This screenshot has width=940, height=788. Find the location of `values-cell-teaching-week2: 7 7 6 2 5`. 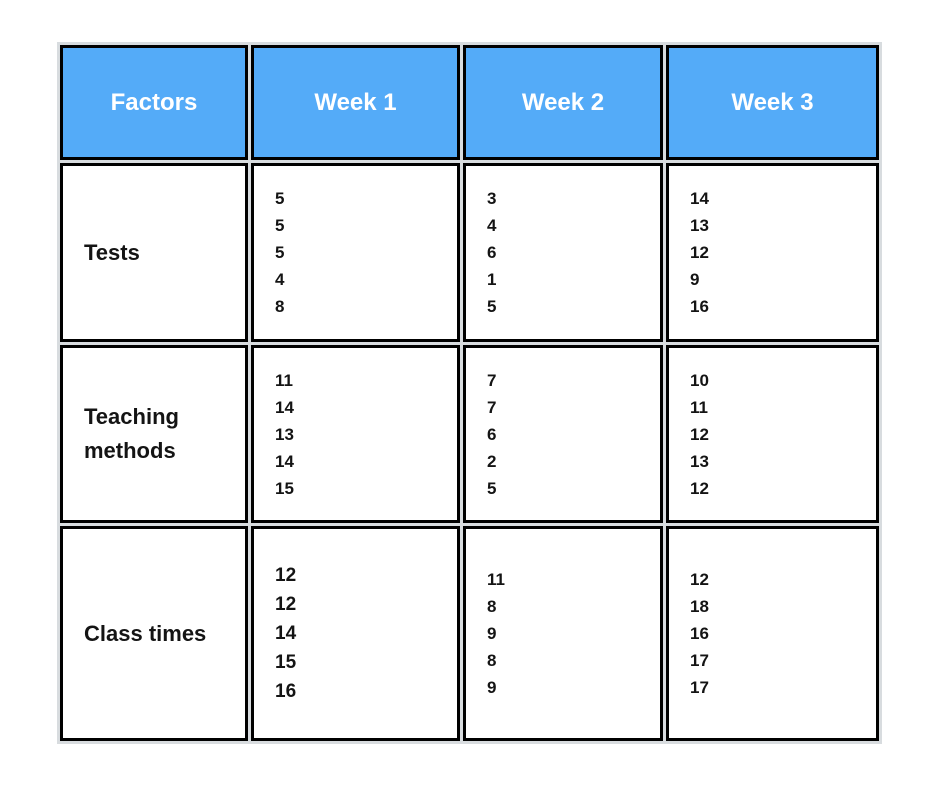

values-cell-teaching-week2: 7 7 6 2 5 is located at coordinates (563, 434).